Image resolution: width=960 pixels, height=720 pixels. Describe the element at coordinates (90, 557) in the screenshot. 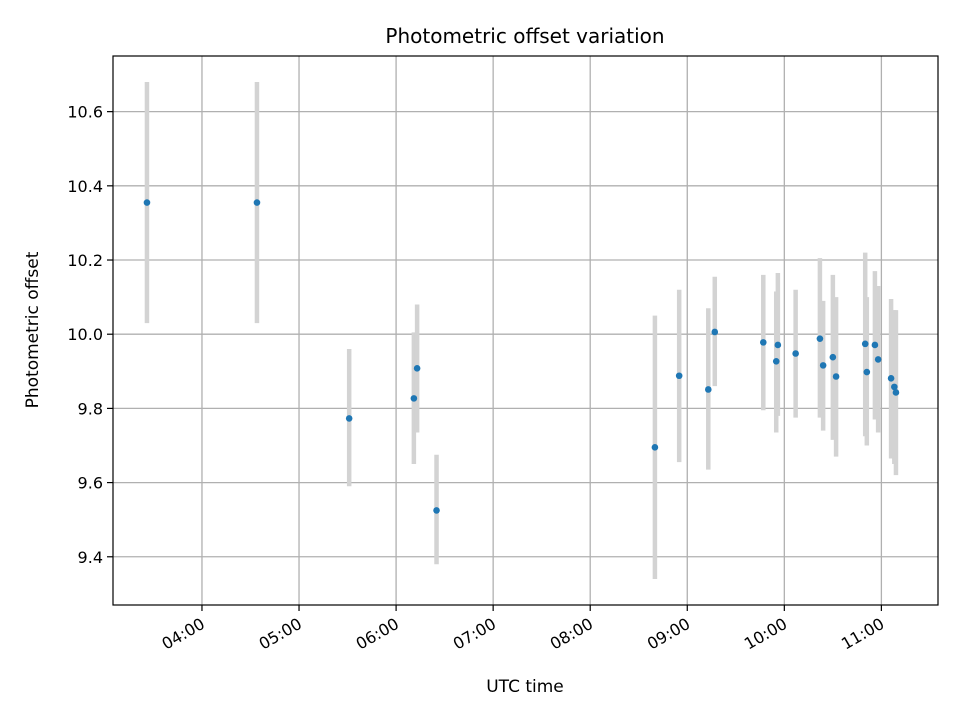

I see `y-tick-label: 9.4` at that location.